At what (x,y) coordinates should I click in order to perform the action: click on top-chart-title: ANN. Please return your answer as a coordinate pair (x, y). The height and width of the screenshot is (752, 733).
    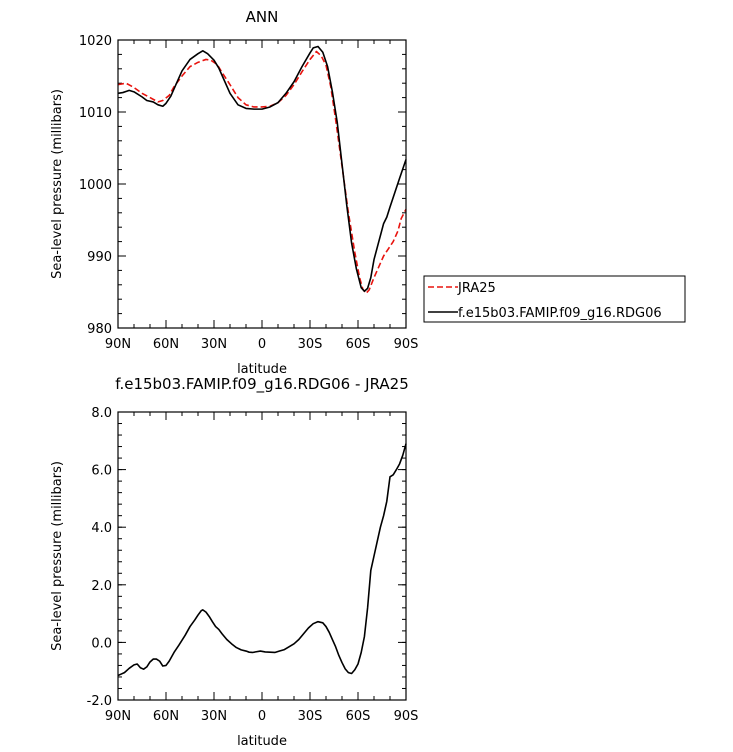
    Looking at the image, I should click on (262, 17).